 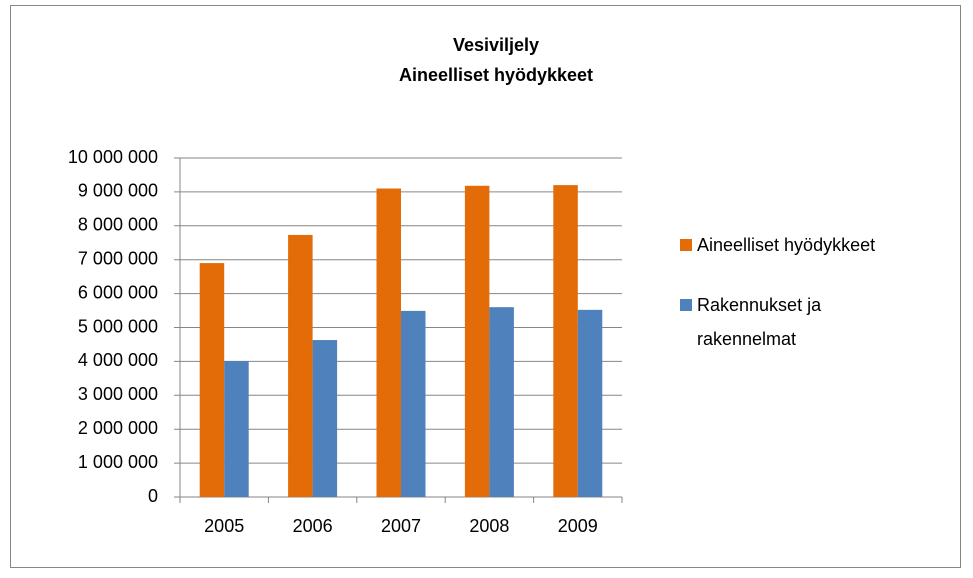 I want to click on y-tick-label: 0, so click(x=153, y=496).